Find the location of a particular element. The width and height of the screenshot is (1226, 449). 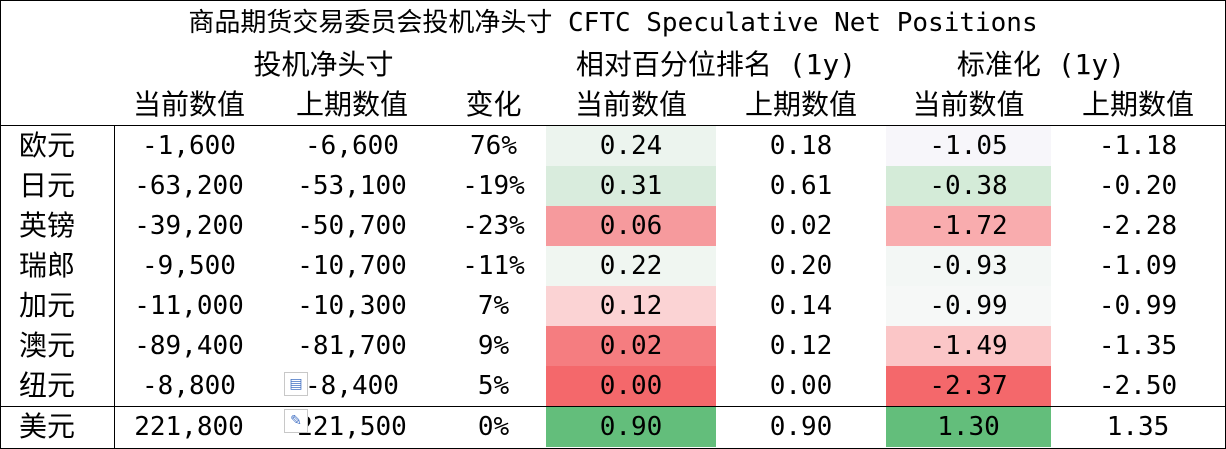

cell-previous: -50,700 is located at coordinates (352, 226).